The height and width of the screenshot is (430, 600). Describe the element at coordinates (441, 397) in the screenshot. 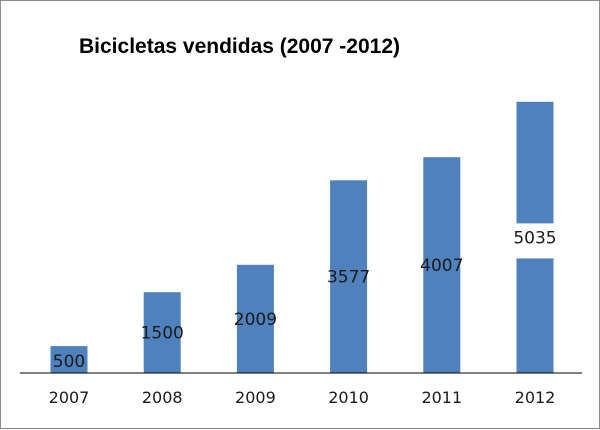

I see `x-tick-label: 2011` at that location.